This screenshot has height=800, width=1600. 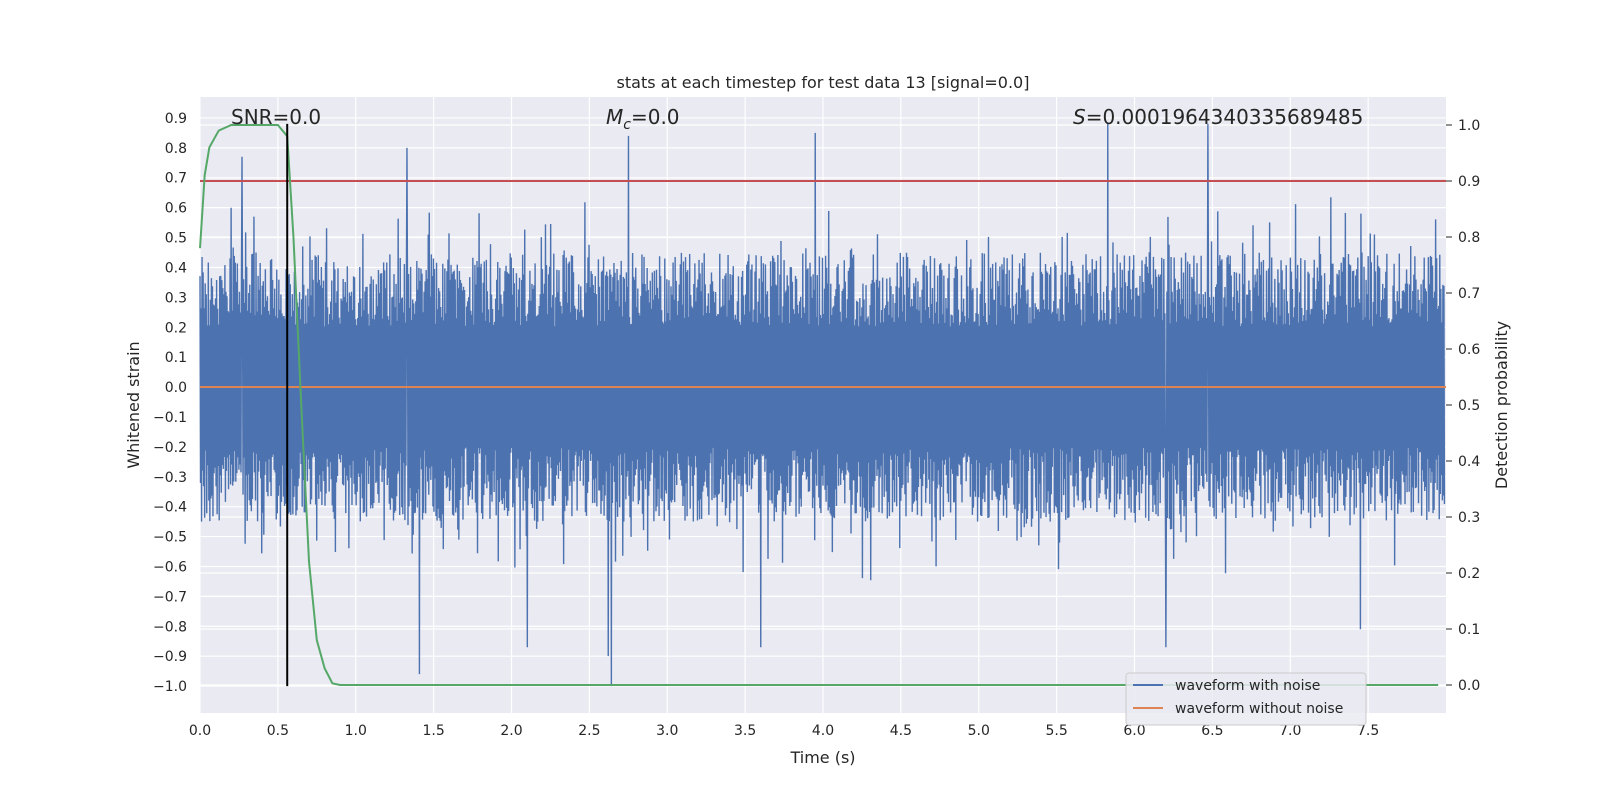 What do you see at coordinates (176, 119) in the screenshot?
I see `y-tick-label-left: 0.9` at bounding box center [176, 119].